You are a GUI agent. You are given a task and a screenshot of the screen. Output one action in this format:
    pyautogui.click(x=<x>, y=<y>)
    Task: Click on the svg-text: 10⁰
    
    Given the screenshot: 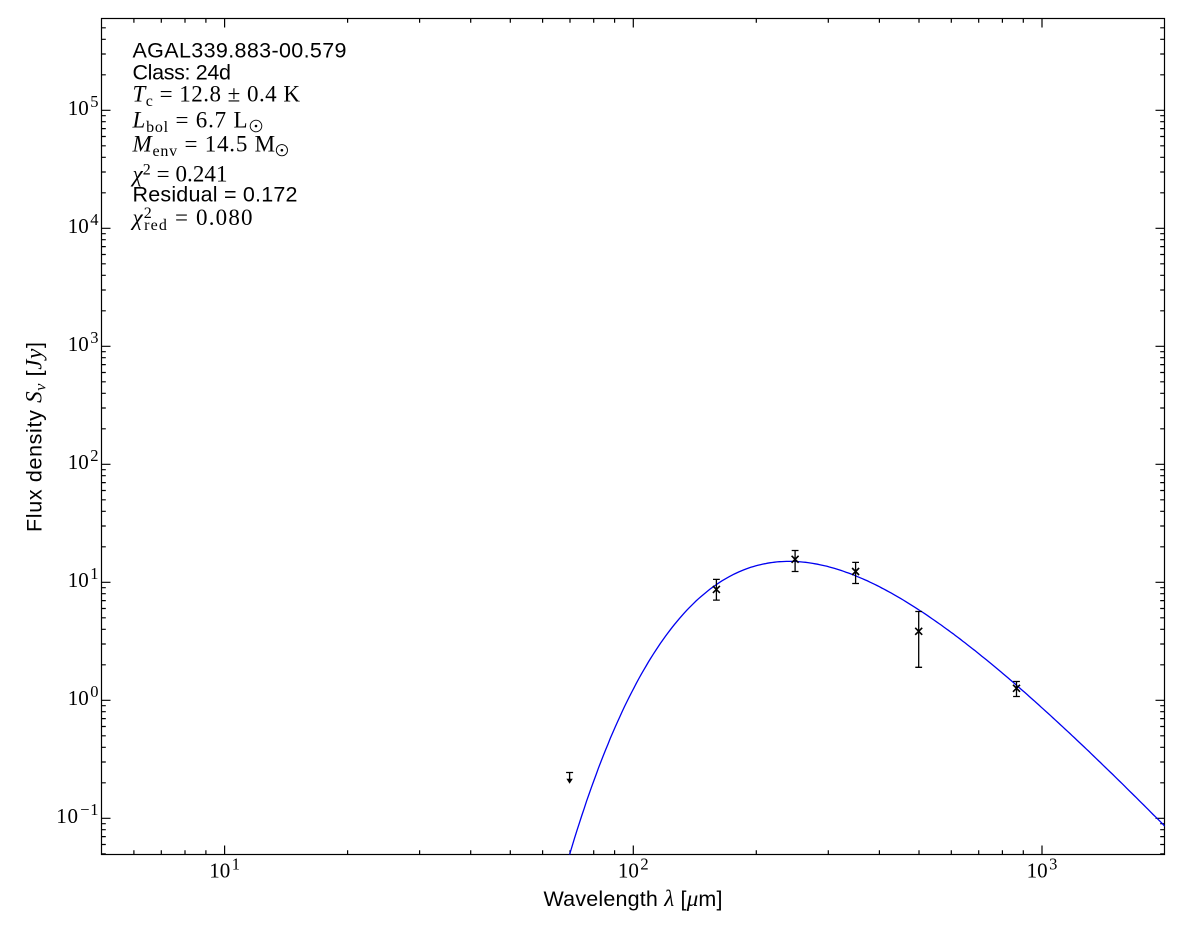 What is the action you would take?
    pyautogui.click(x=83, y=696)
    